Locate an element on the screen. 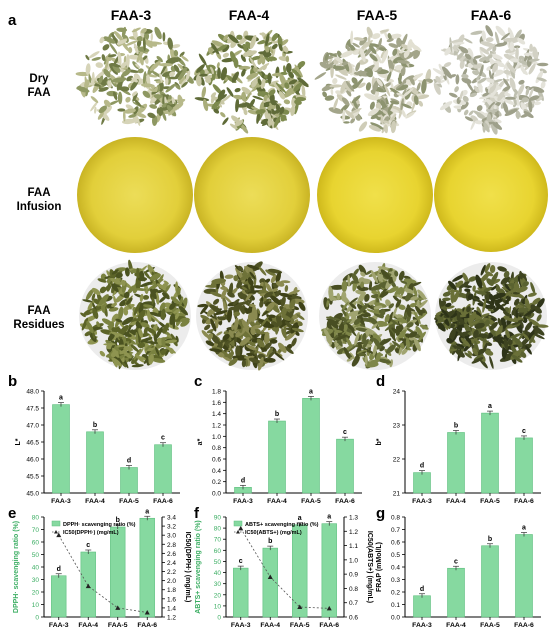  sig-letter-c-0: d is located at coordinates (243, 480).